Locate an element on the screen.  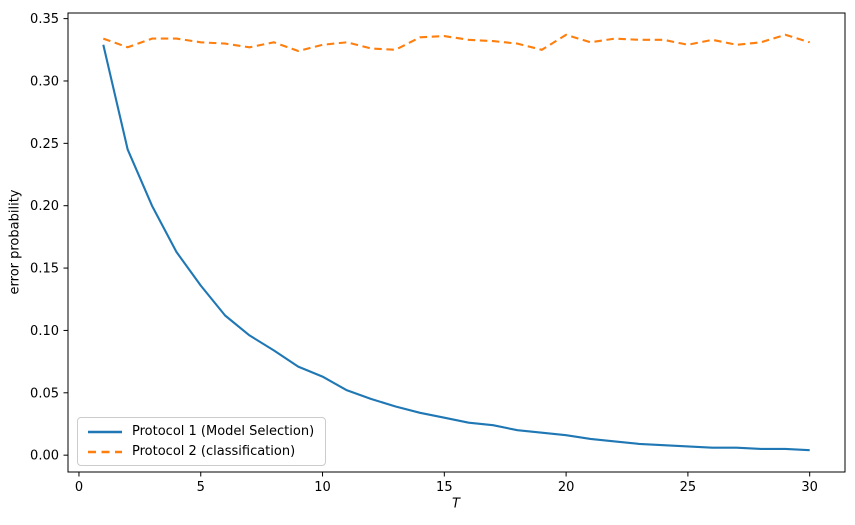
y-axis-label: error probability is located at coordinates (15, 242).